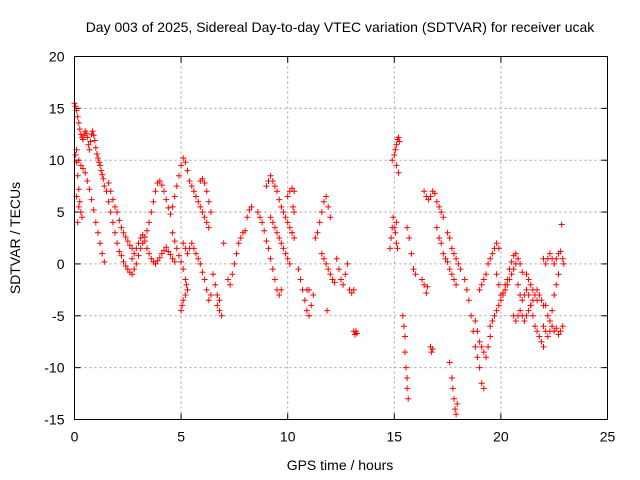 The width and height of the screenshot is (640, 480). I want to click on x-axis-title: GPS time / hours, so click(340, 465).